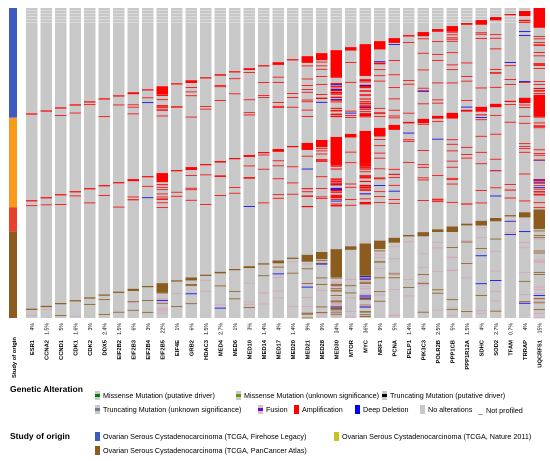  I want to click on legend-label: Deep Deletion, so click(386, 409).